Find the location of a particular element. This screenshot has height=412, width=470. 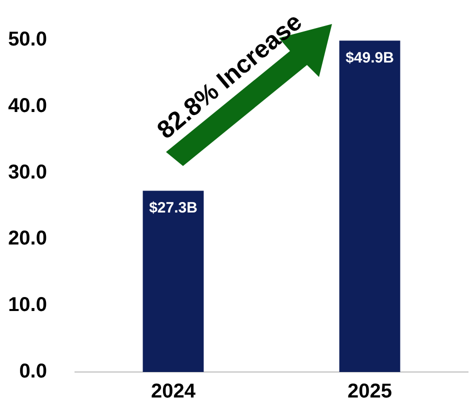

x-tick-label: 2025 is located at coordinates (370, 391).